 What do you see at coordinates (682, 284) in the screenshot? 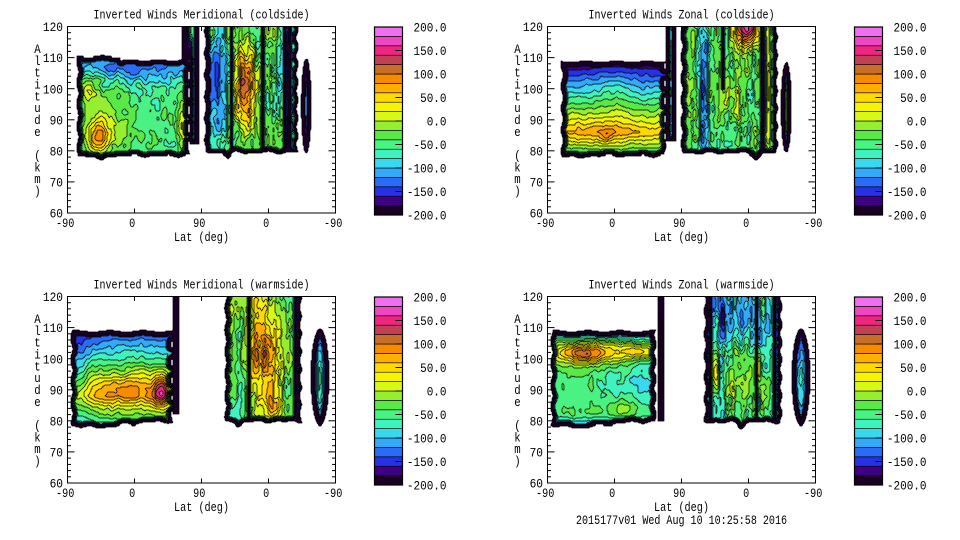
I see `svg-text:Inverted Winds Zonal (warmside: Inverted Winds Zonal (warmside)` at bounding box center [682, 284].